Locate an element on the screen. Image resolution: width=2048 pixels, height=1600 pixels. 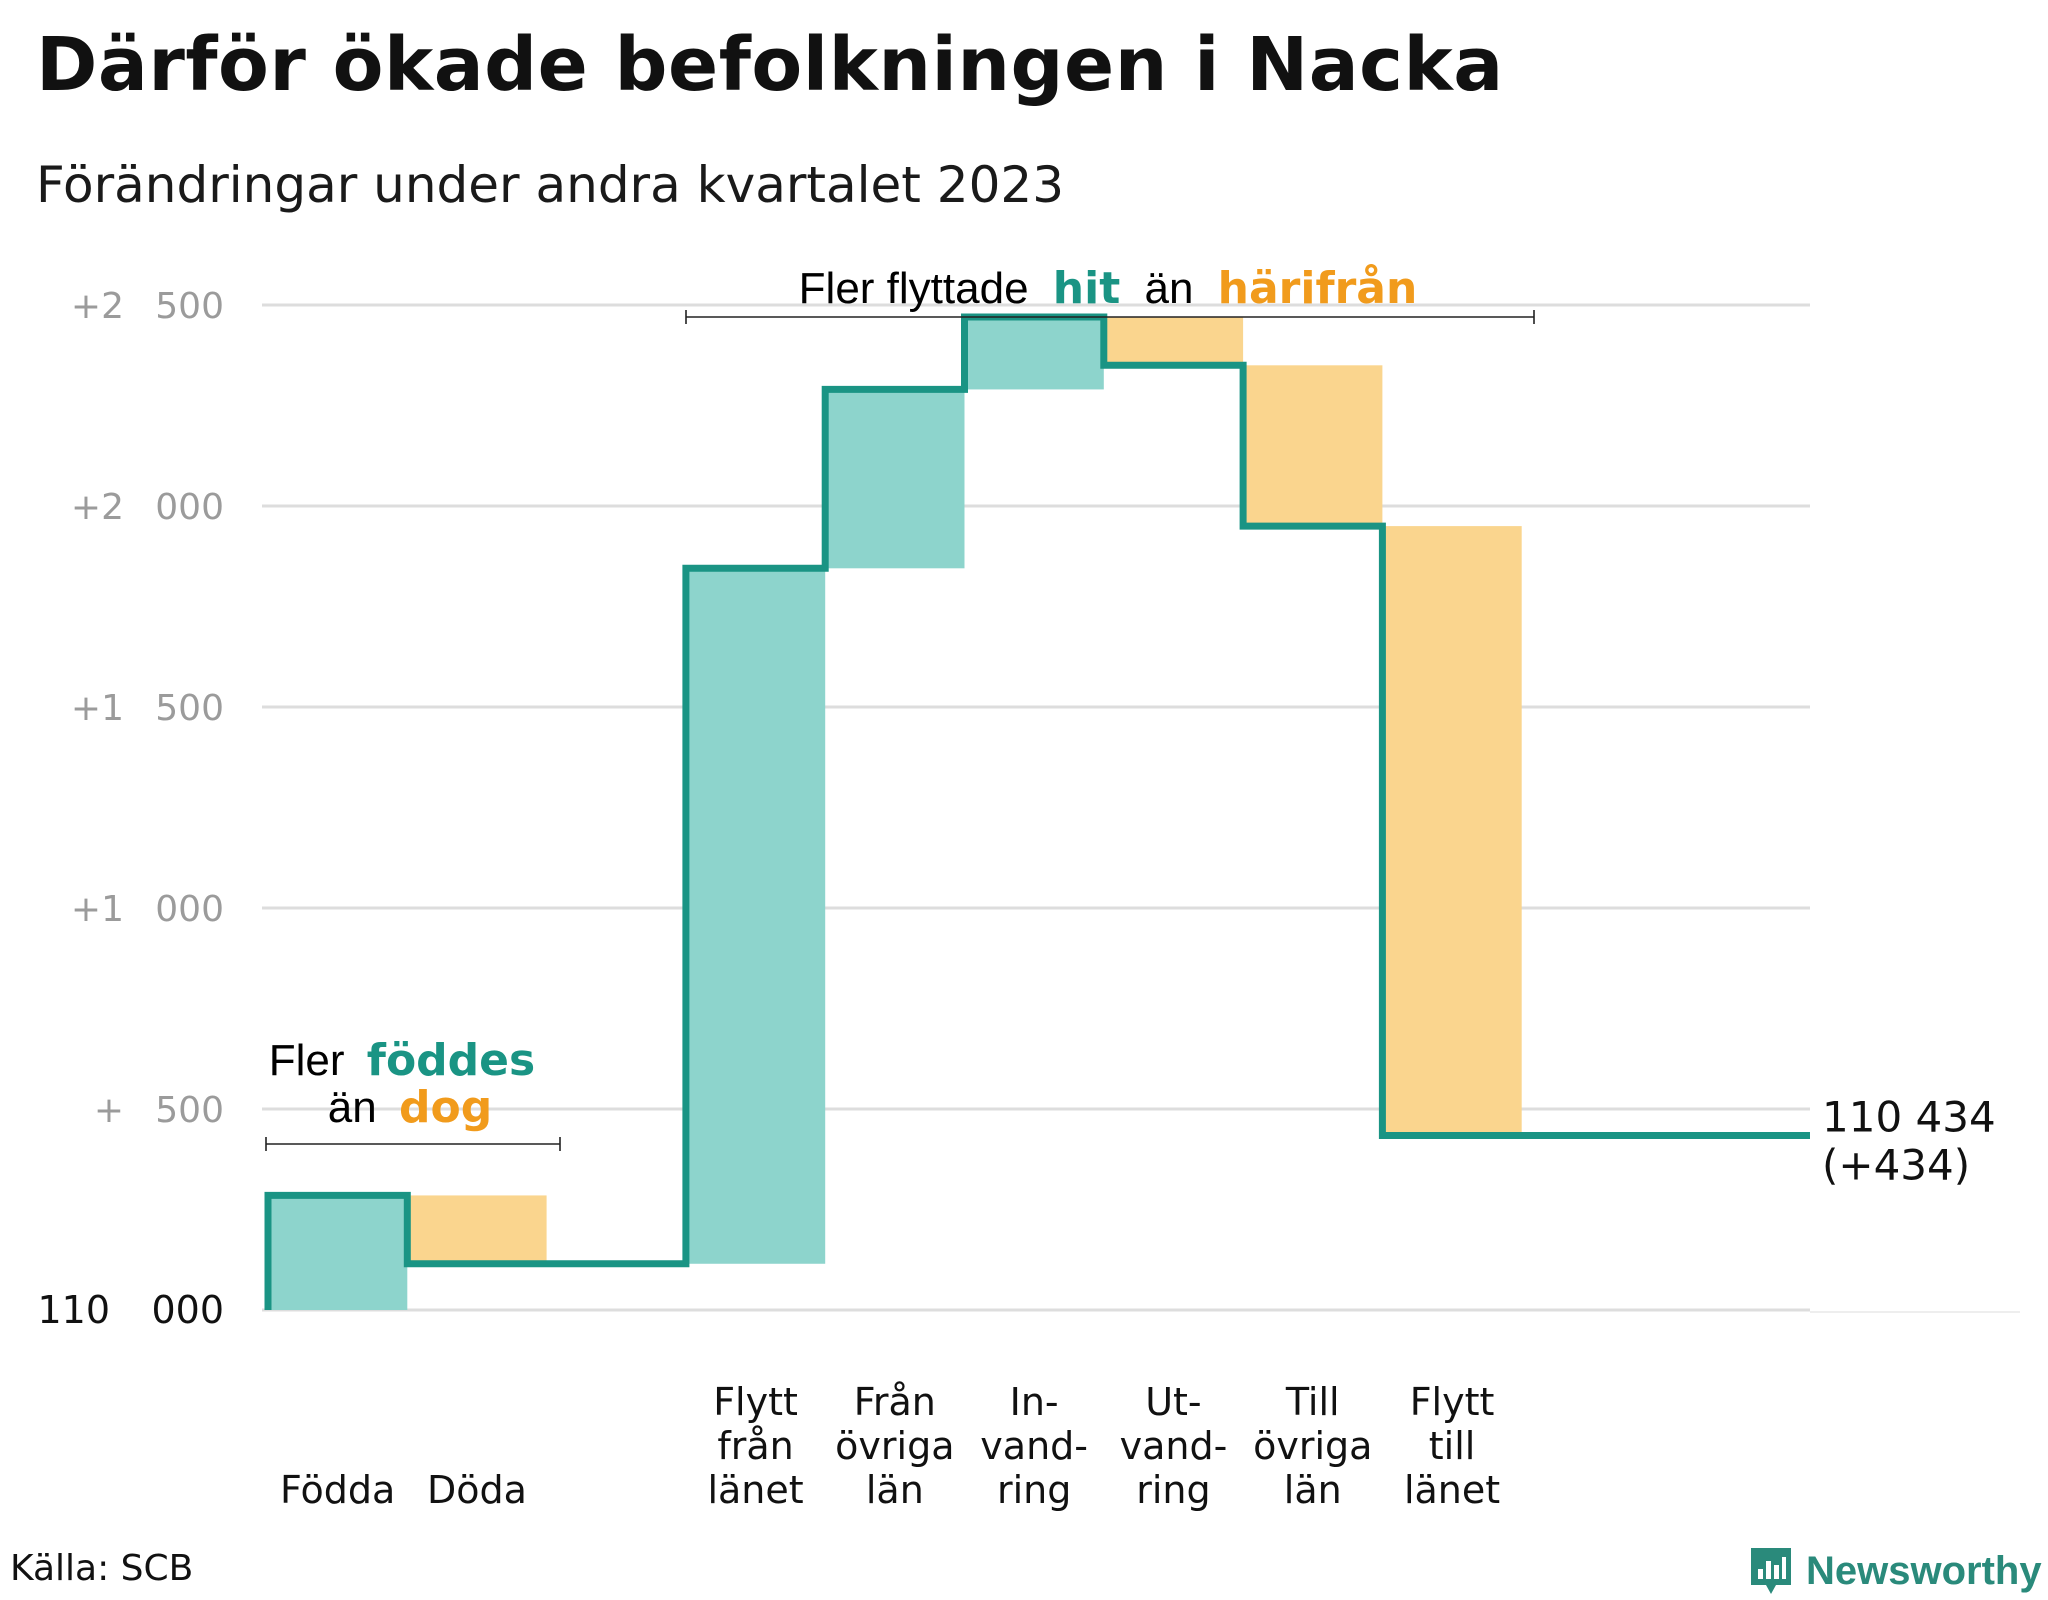
brand-logo: Newsworthy is located at coordinates (1895, 1571).